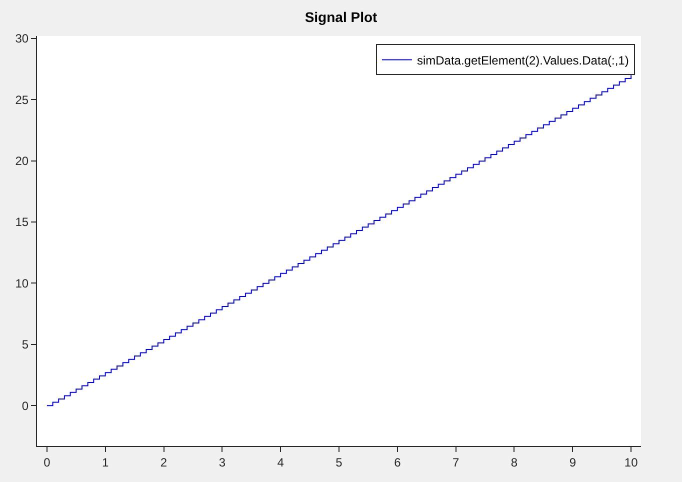 The width and height of the screenshot is (682, 482). I want to click on x-tick-label: 1, so click(105, 462).